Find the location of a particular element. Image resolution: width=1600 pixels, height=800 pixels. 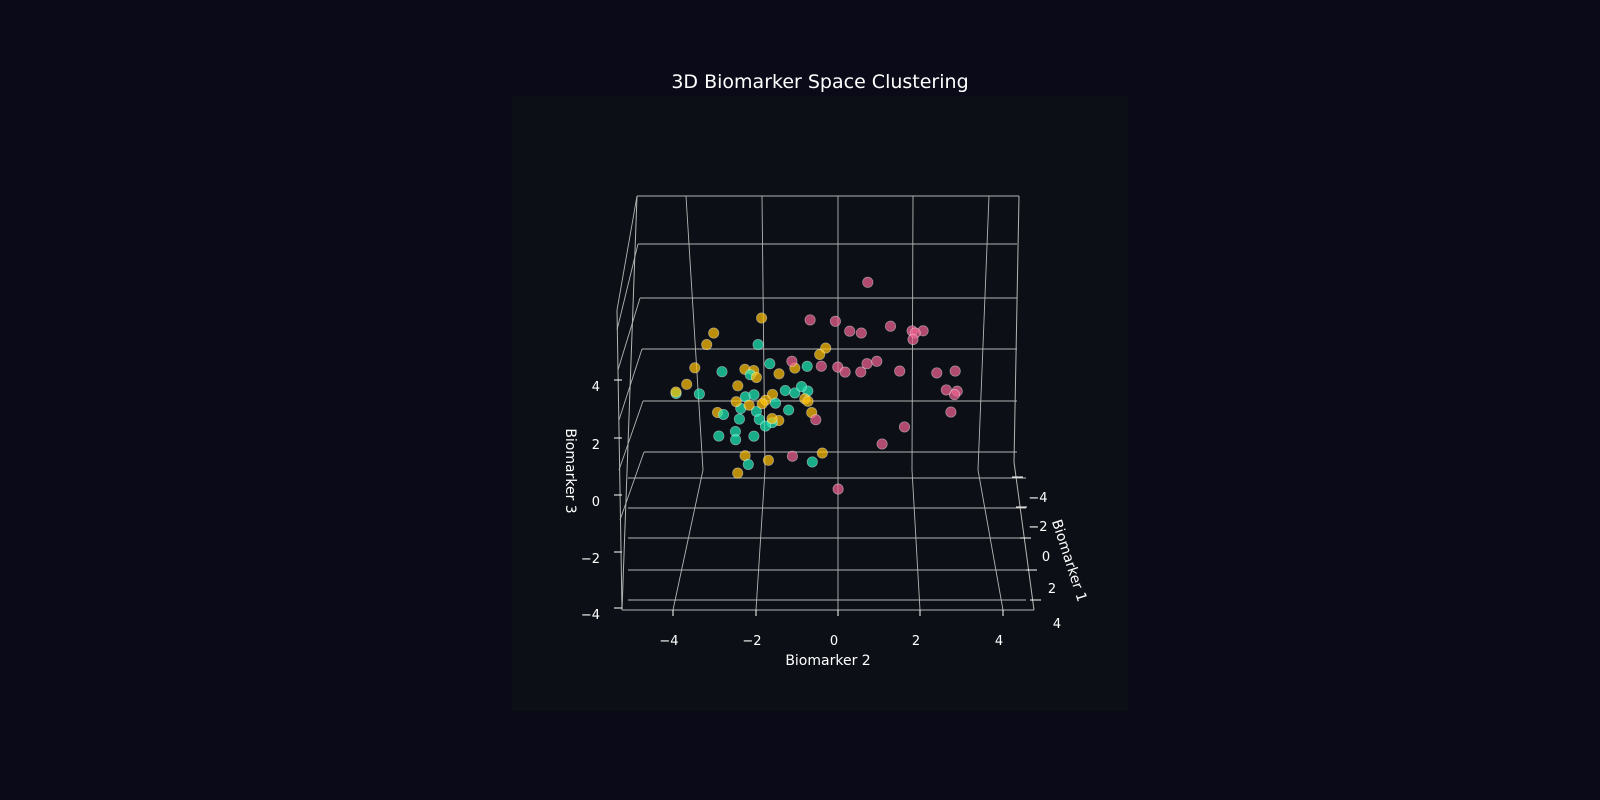

axes-box is located at coordinates (825, 403).